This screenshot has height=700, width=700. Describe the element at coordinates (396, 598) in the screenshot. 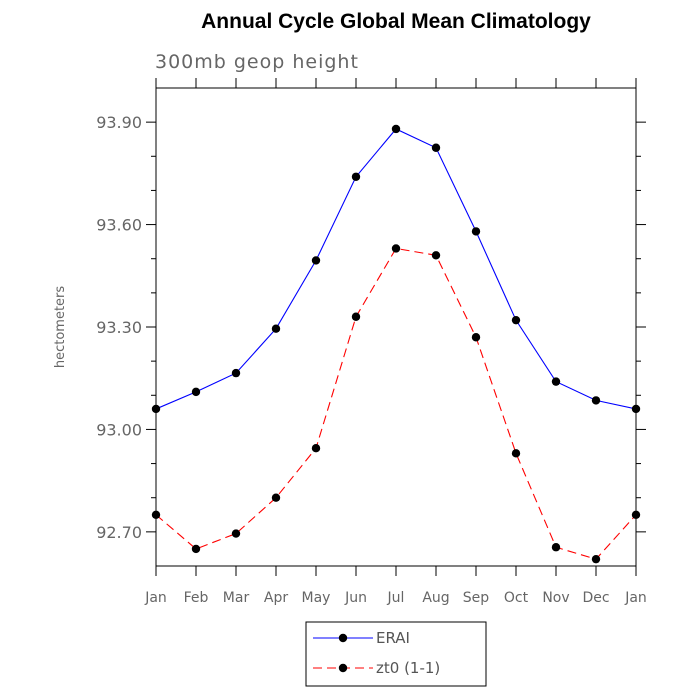

I see `x-tick-label: Jul` at that location.